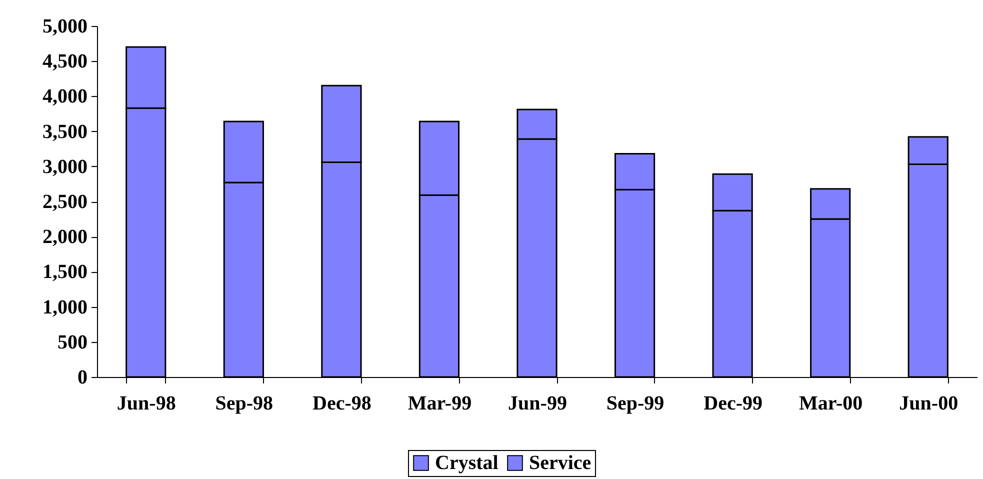  What do you see at coordinates (467, 463) in the screenshot?
I see `legend-label: Crystal` at bounding box center [467, 463].